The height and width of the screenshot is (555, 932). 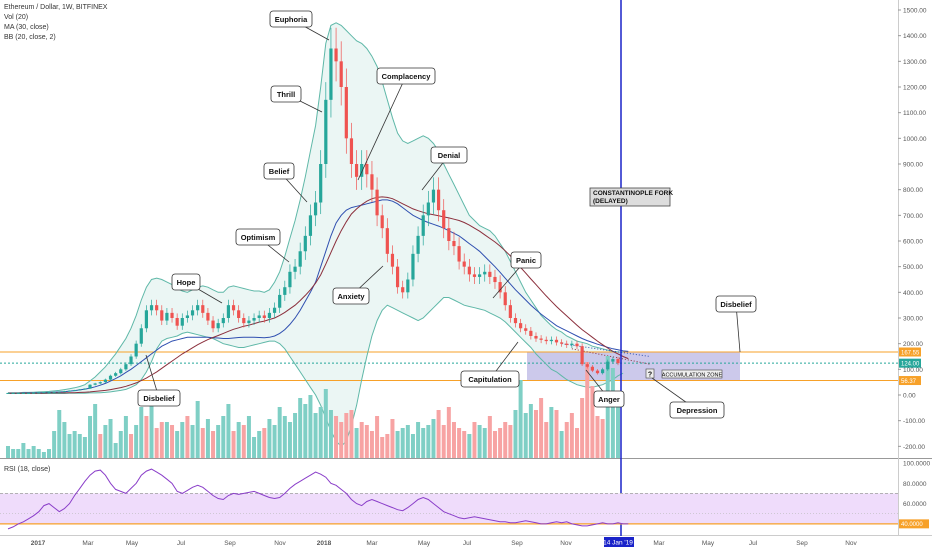 I want to click on annotation-disbelief-early-label: Disbelief, so click(x=159, y=398).